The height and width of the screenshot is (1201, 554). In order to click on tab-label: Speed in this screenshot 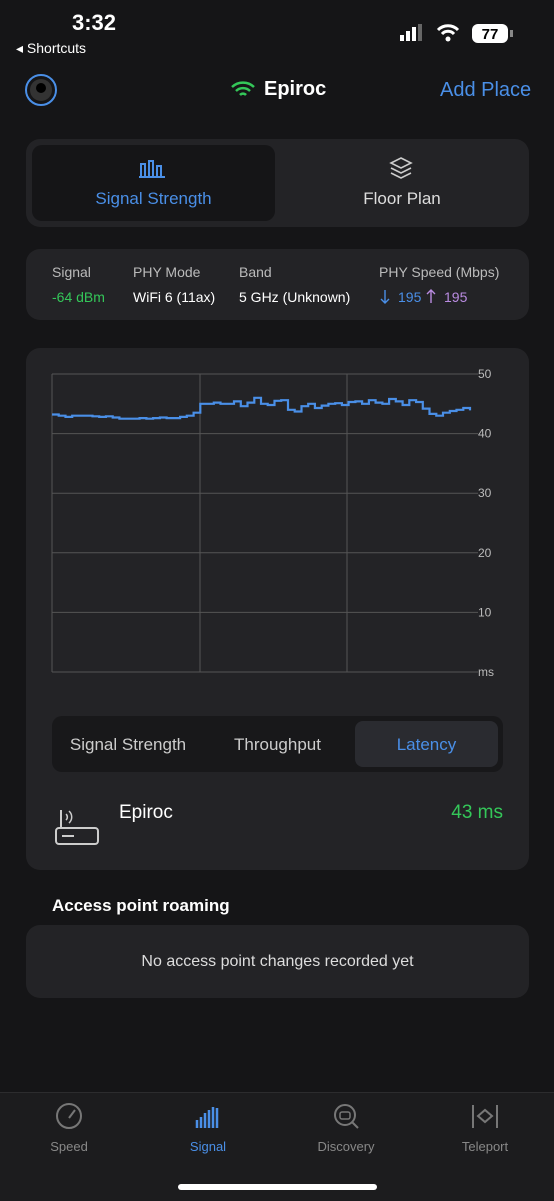, I will do `click(69, 1146)`.